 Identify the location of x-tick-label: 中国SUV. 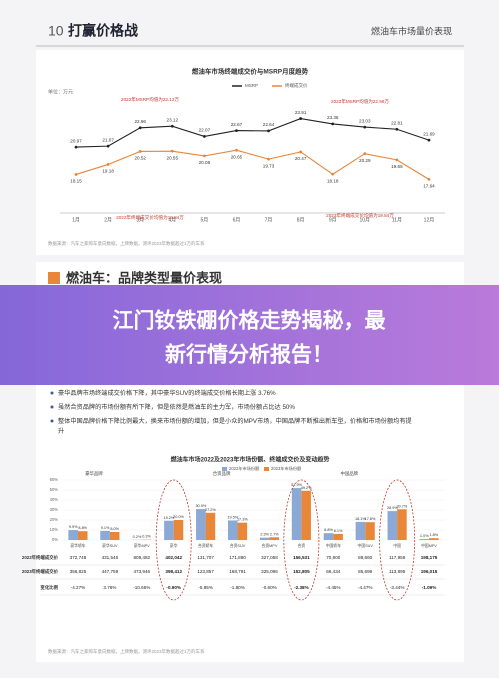
(366, 545).